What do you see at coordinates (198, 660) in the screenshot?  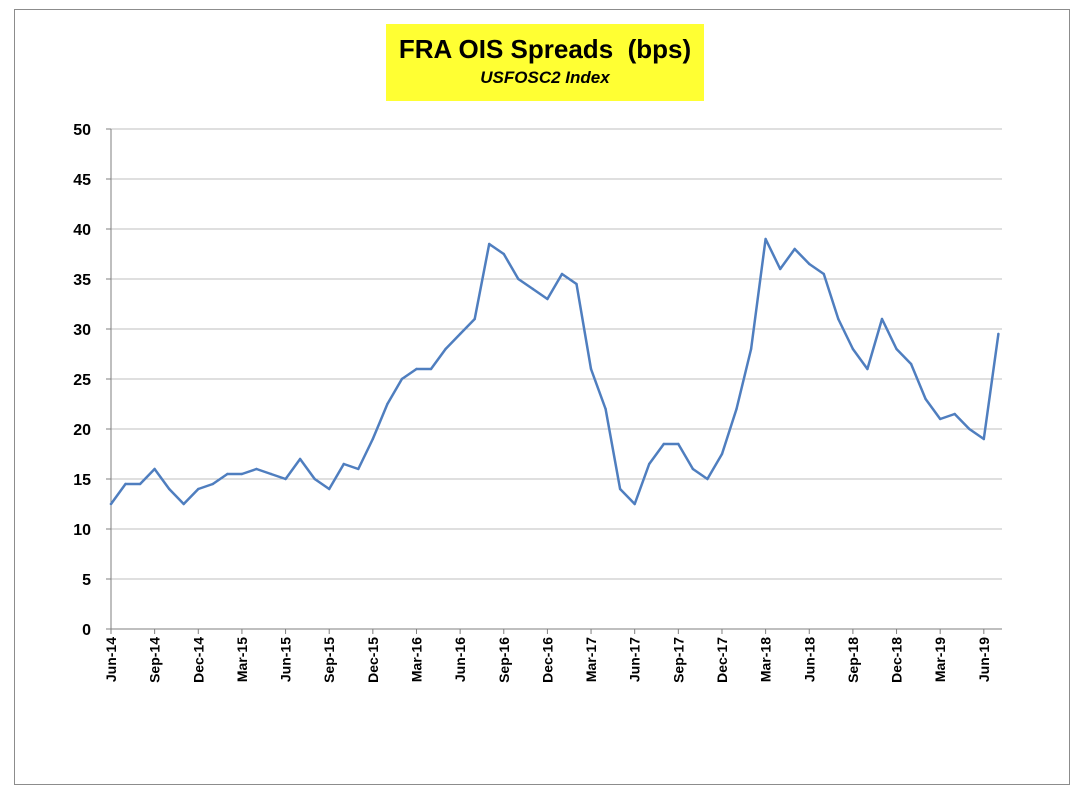 I see `x-tick-label-Dec-14: Dec-14` at bounding box center [198, 660].